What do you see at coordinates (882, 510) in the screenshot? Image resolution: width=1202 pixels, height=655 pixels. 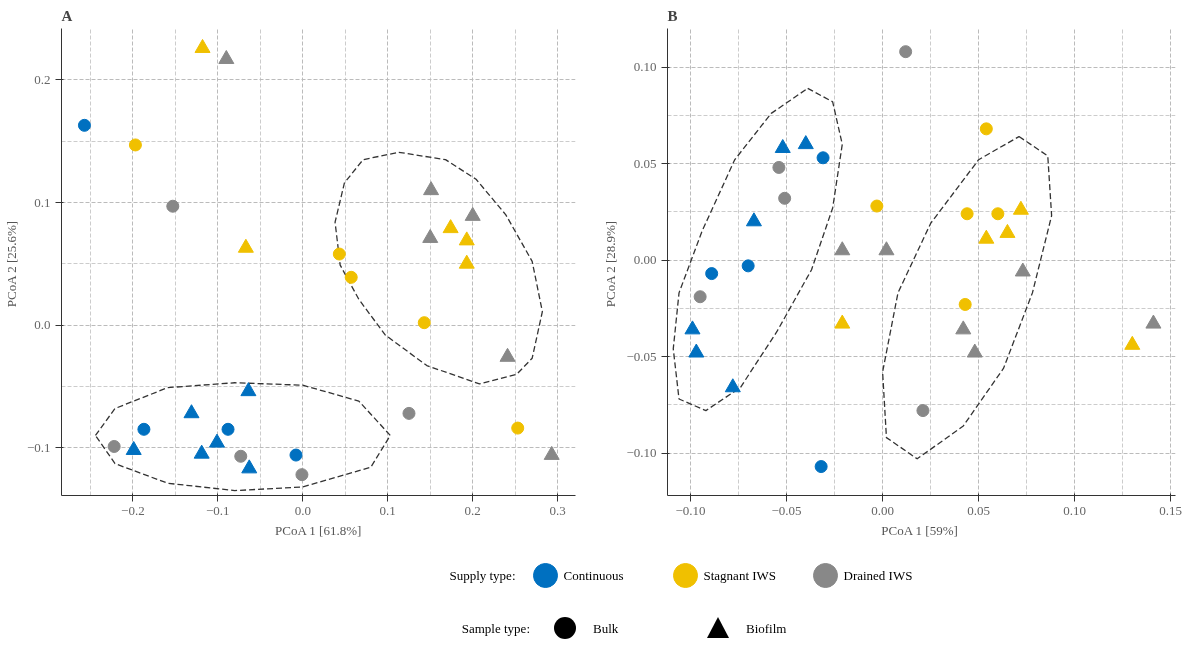 I see `x-tick-label: 0.00` at bounding box center [882, 510].